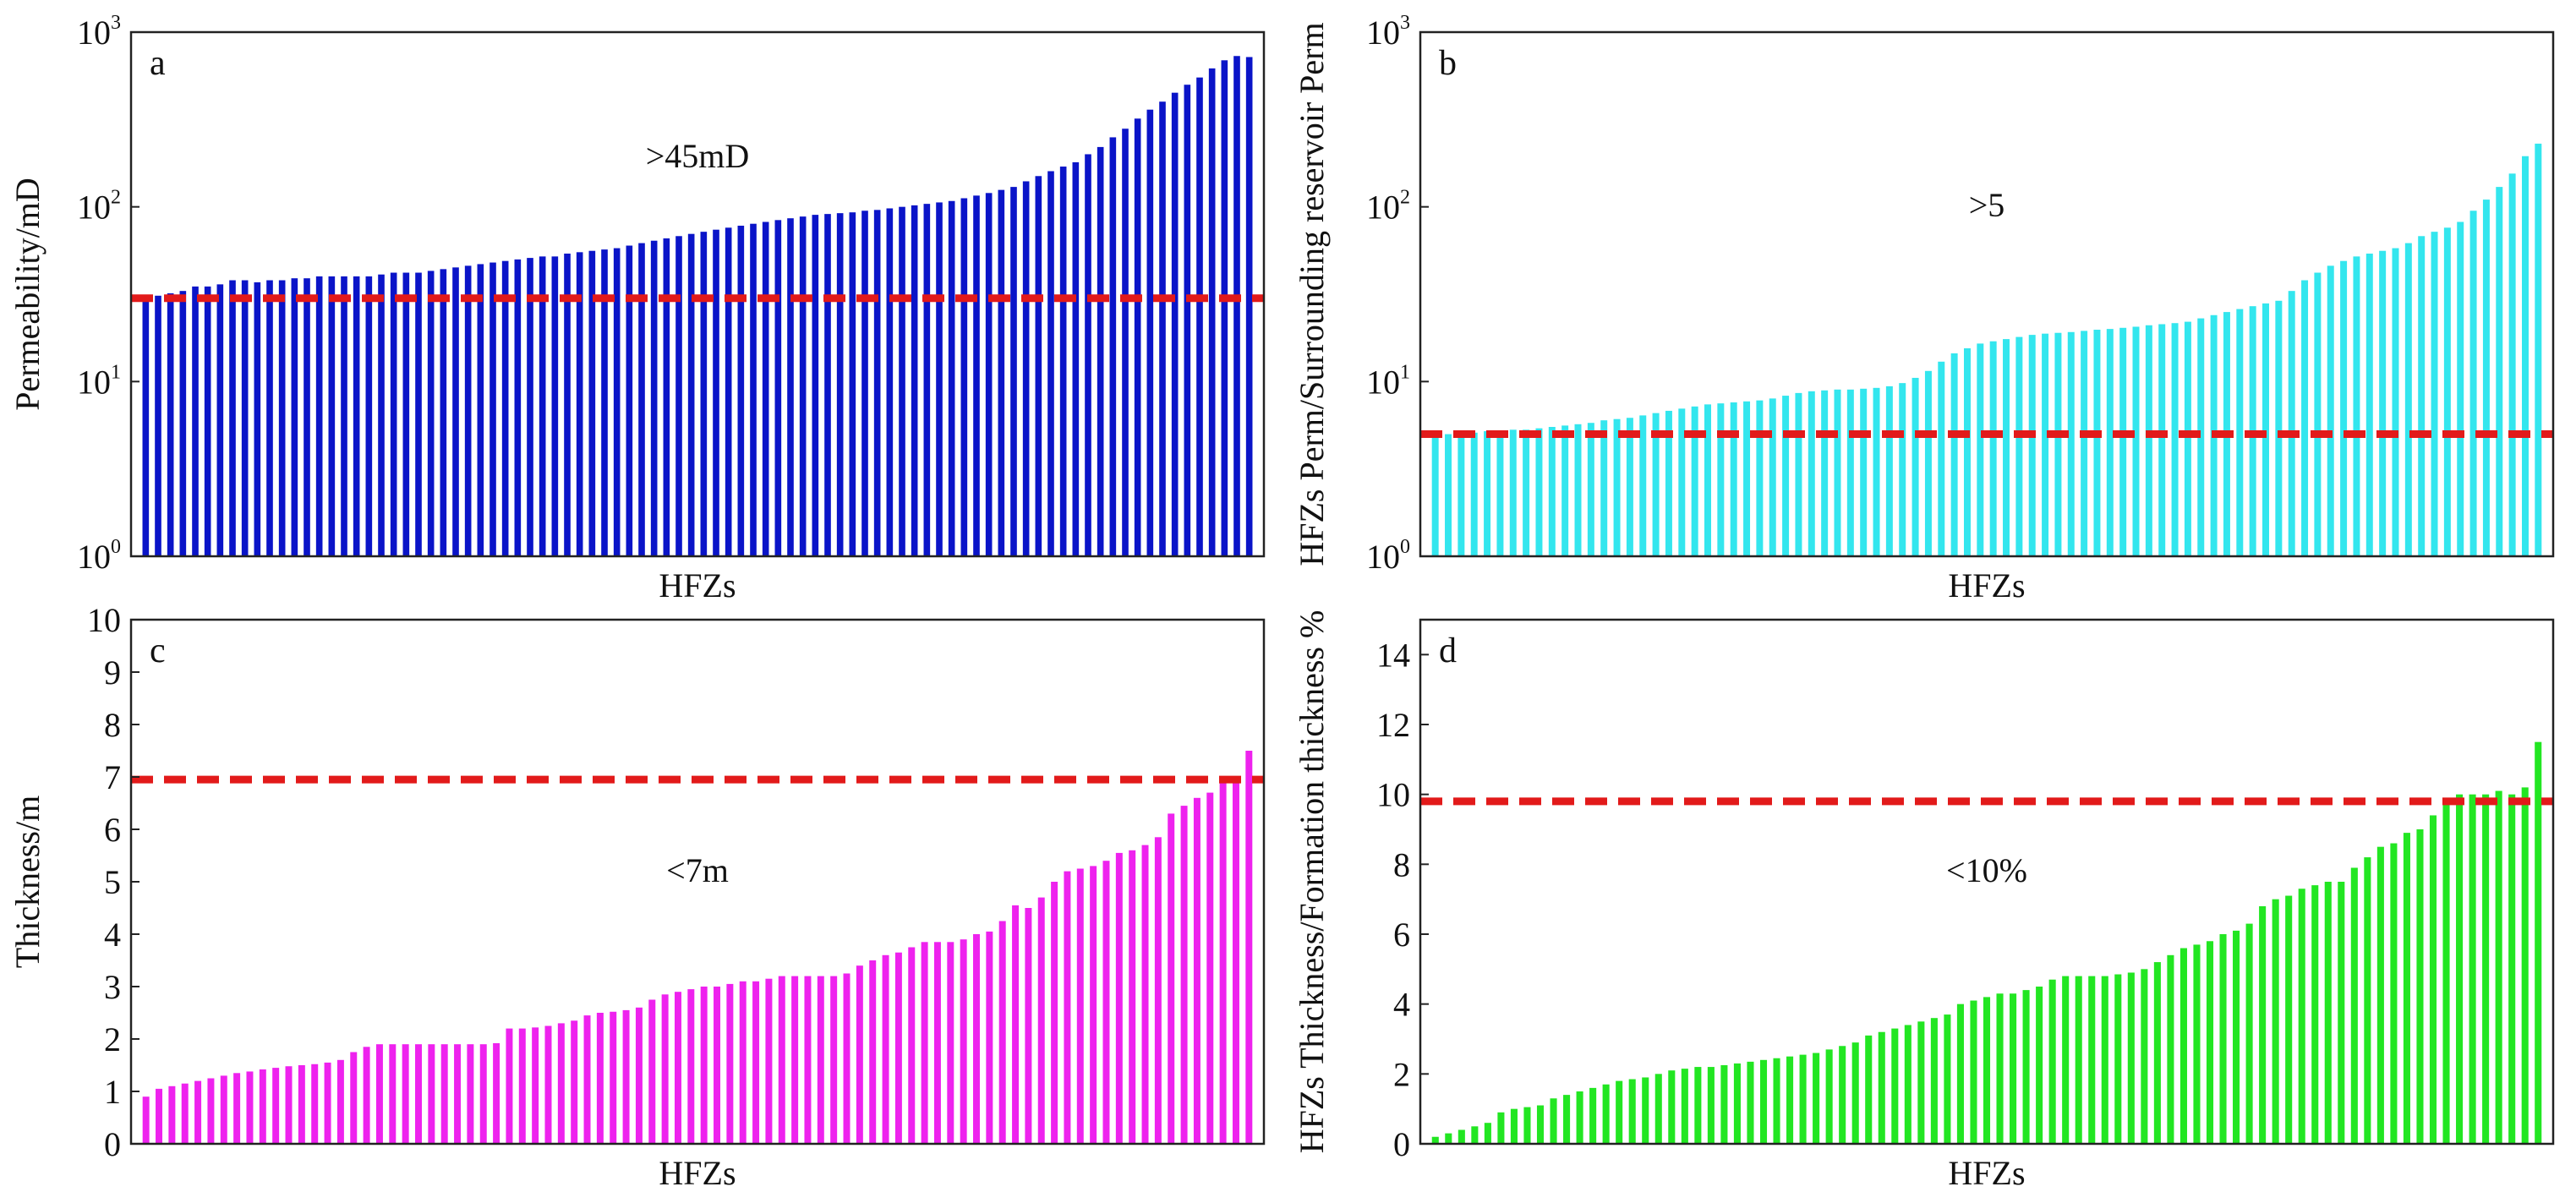  I want to click on y-tick-label: 10, so click(1393, 795).